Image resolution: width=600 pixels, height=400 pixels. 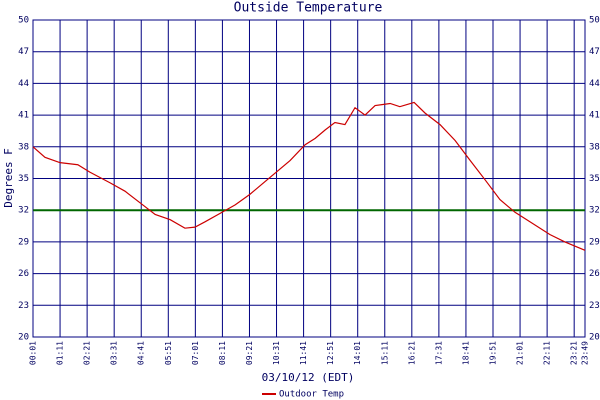 I want to click on y-tick-label-right: 26, so click(x=594, y=274).